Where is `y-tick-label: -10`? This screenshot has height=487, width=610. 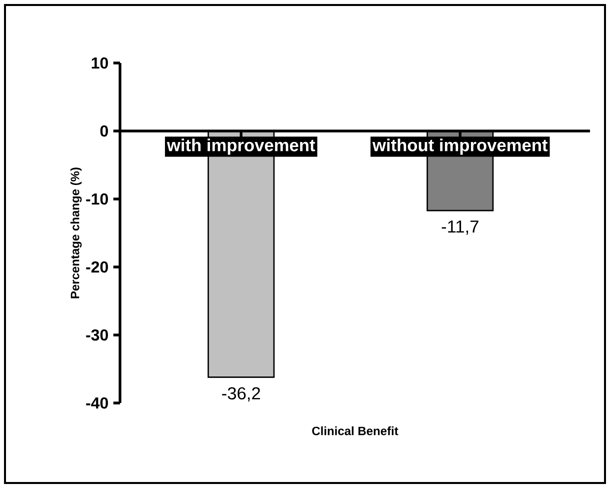
y-tick-label: -10 is located at coordinates (97, 199).